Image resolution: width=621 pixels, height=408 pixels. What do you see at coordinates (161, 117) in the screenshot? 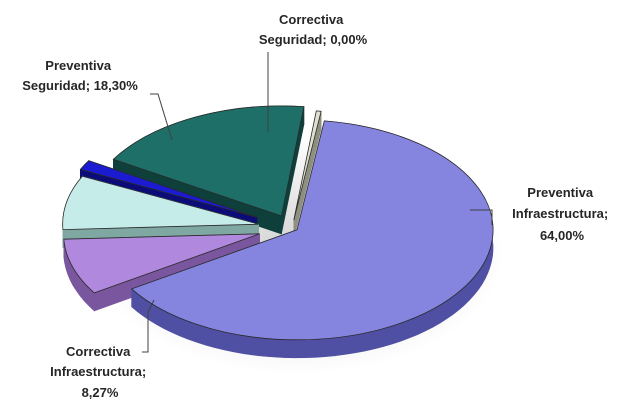
I see `leader-line-preventiva-seguridad` at bounding box center [161, 117].